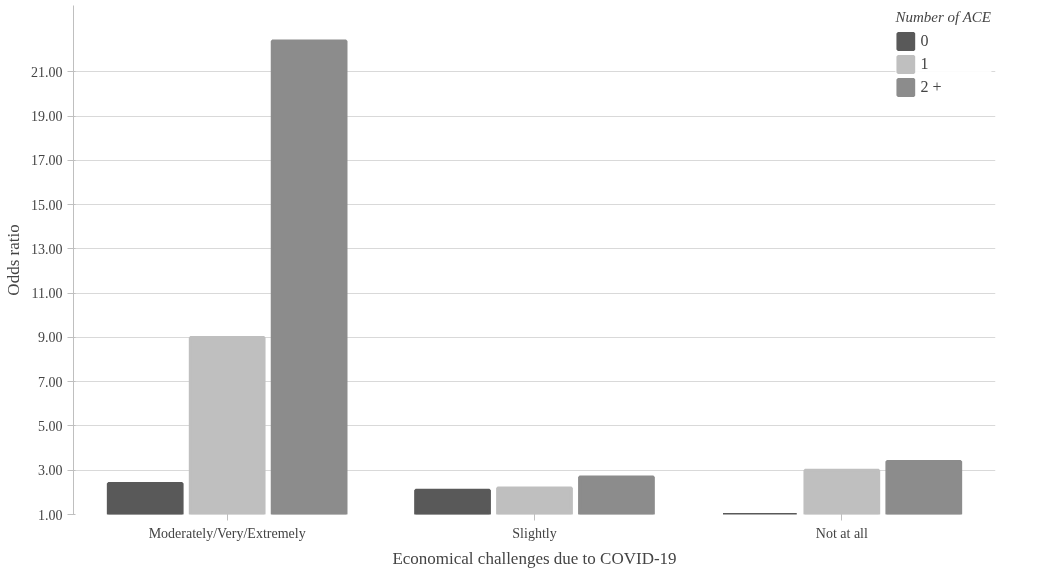  I want to click on y-tick-label: 17.00, so click(47, 161).